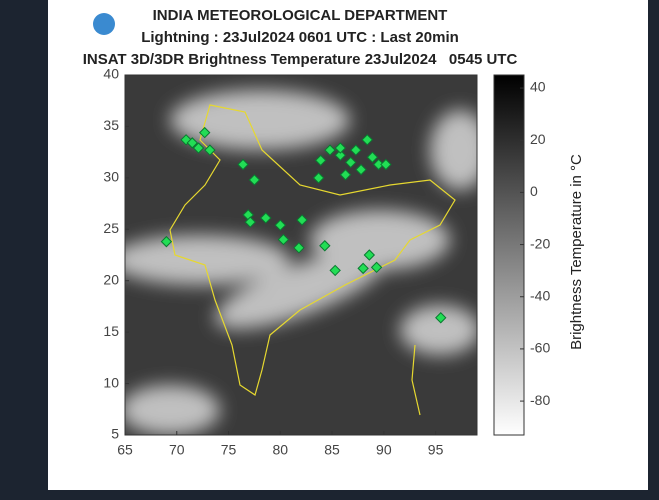 Image resolution: width=659 pixels, height=500 pixels. Describe the element at coordinates (300, 15) in the screenshot. I see `title: INDIA METEOROLOGICAL DEPARTMENT` at that location.